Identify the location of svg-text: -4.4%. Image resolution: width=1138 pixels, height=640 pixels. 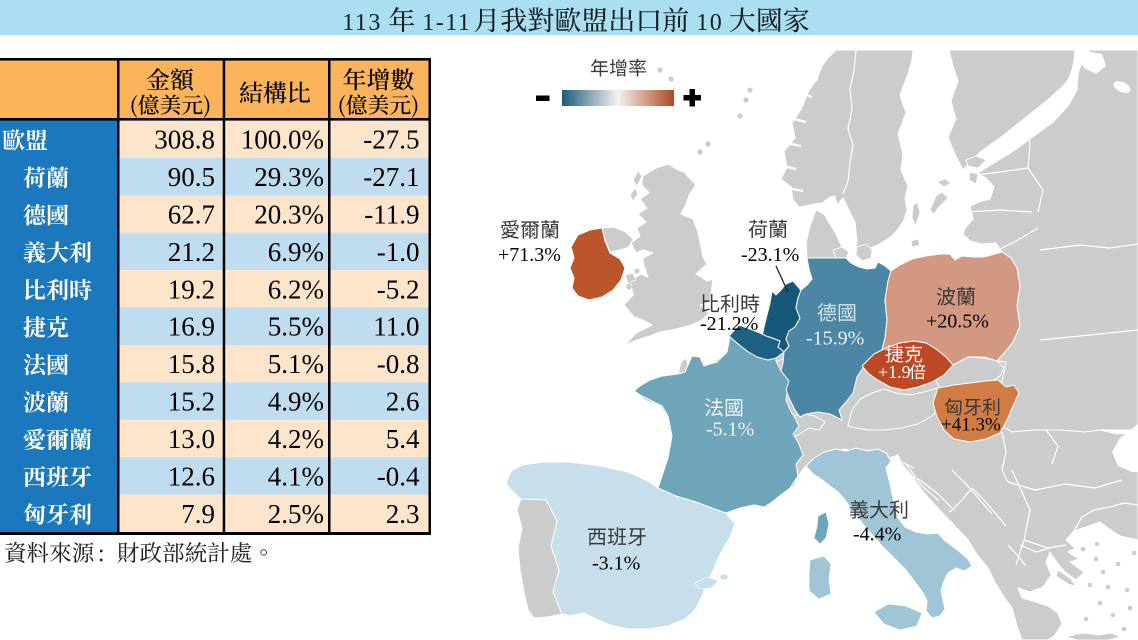
(877, 535).